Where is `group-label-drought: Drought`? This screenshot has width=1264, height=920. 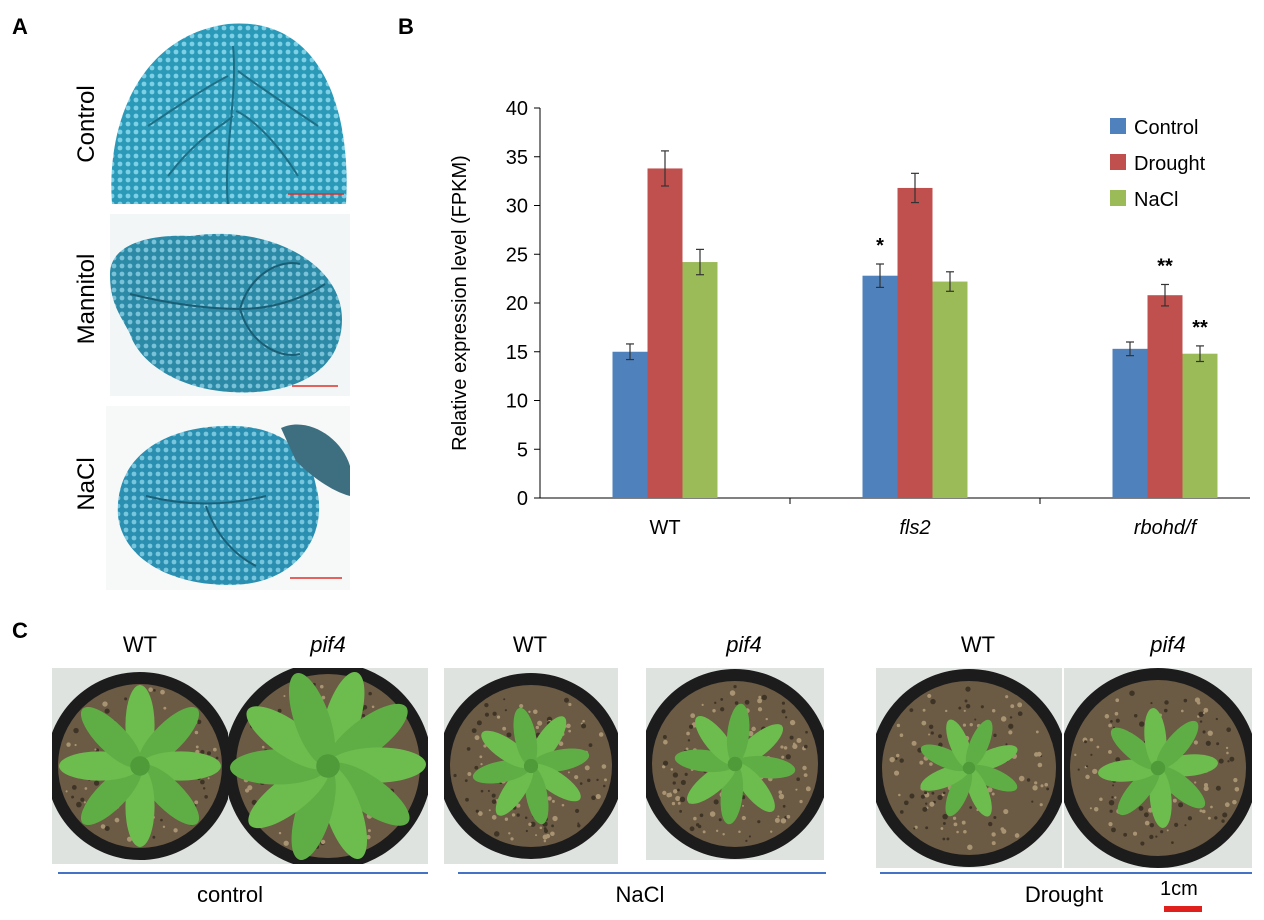
group-label-drought: Drought is located at coordinates (1064, 894).